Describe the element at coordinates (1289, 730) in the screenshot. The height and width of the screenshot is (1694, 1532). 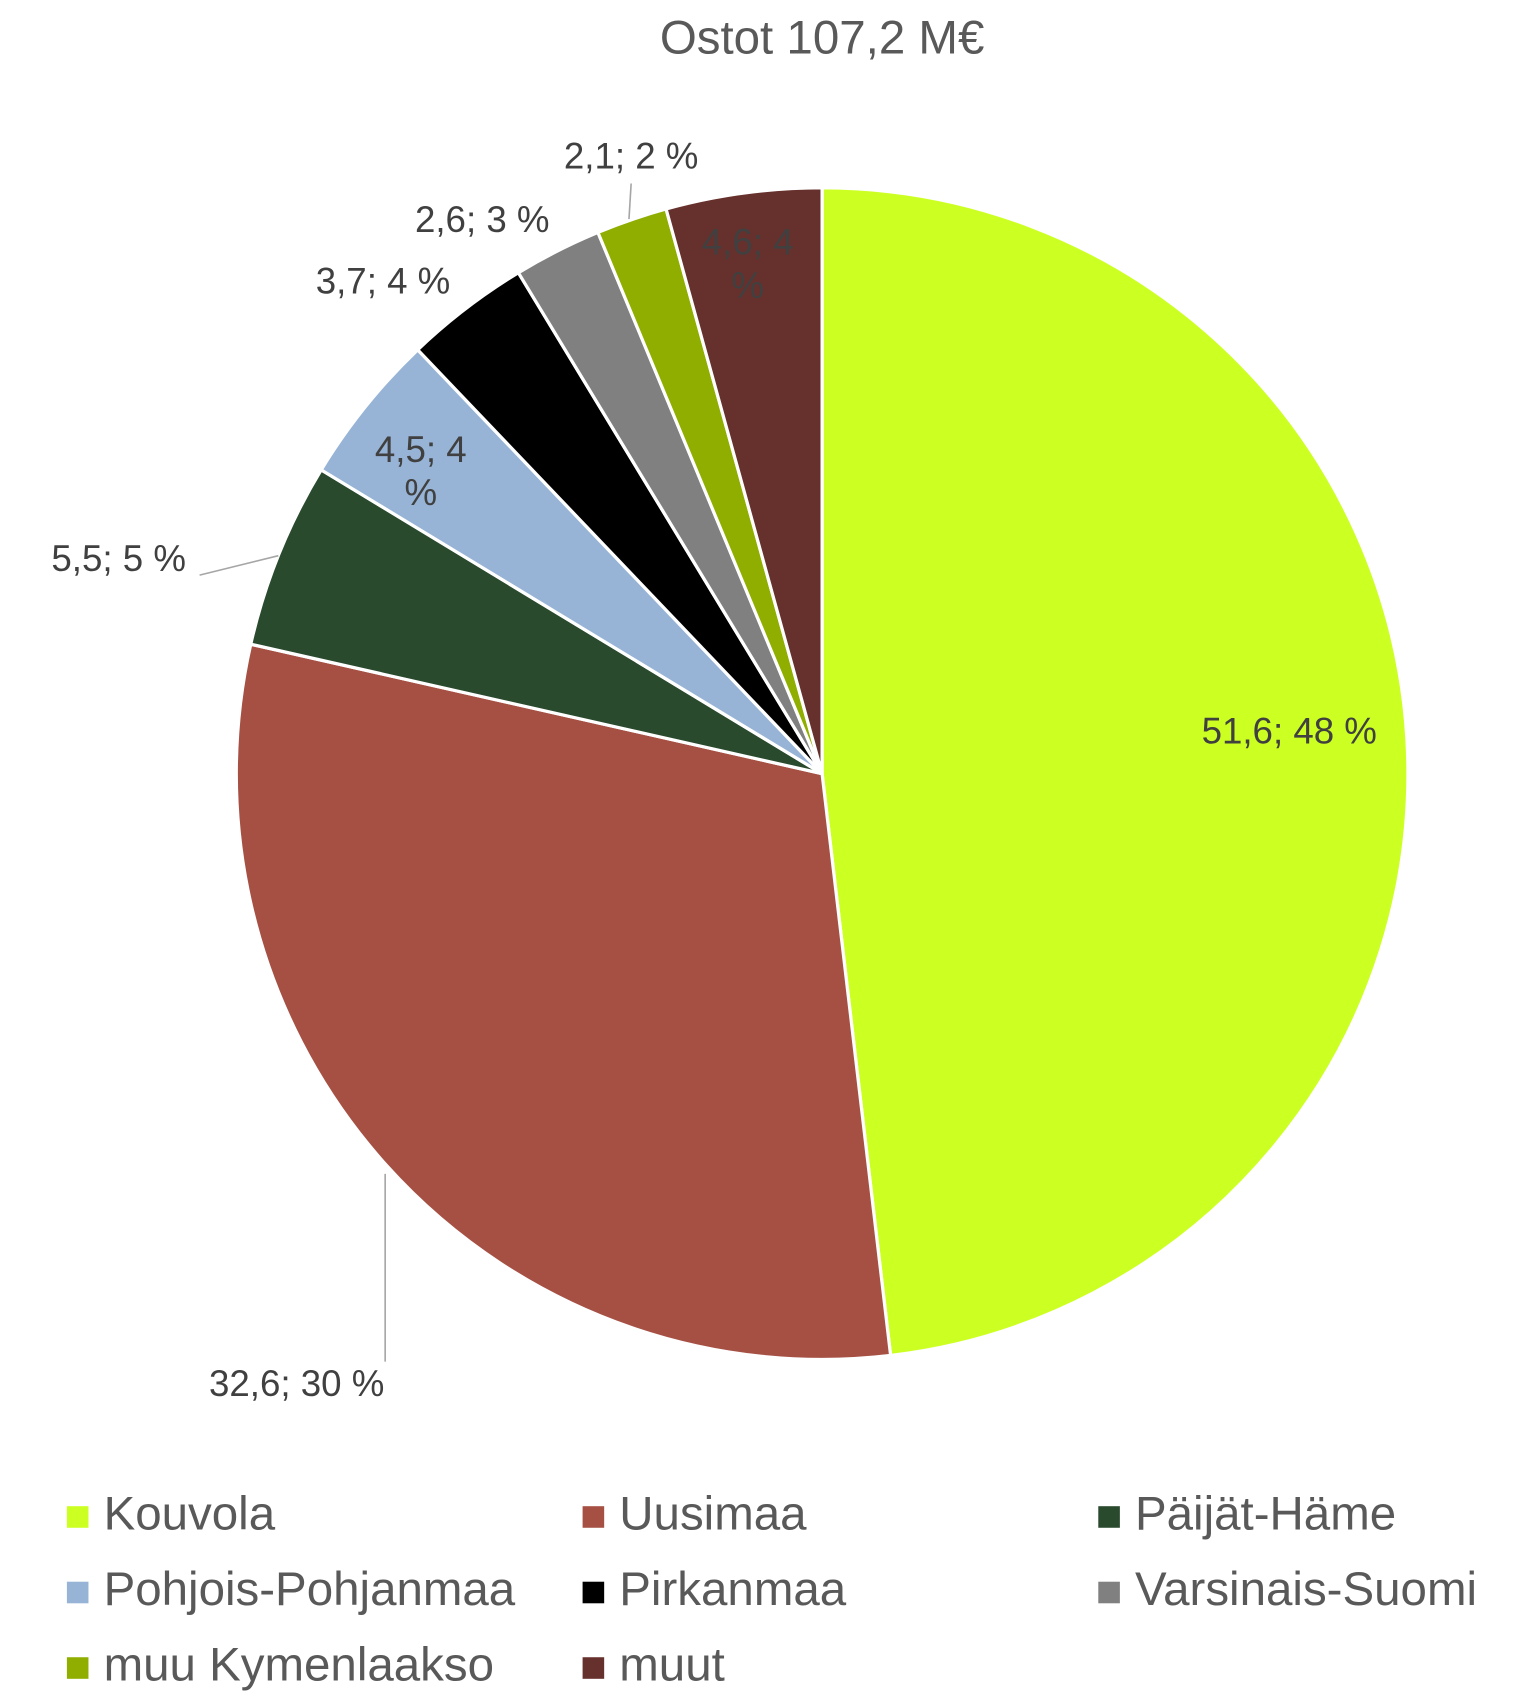
I see `data-label: 51,6; 48 %` at that location.